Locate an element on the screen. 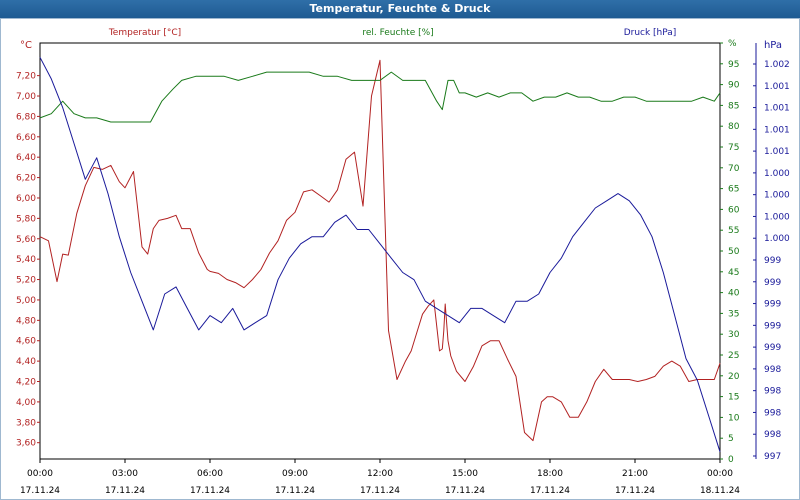  temperature-tick-label: 7,00 is located at coordinates (26, 97).